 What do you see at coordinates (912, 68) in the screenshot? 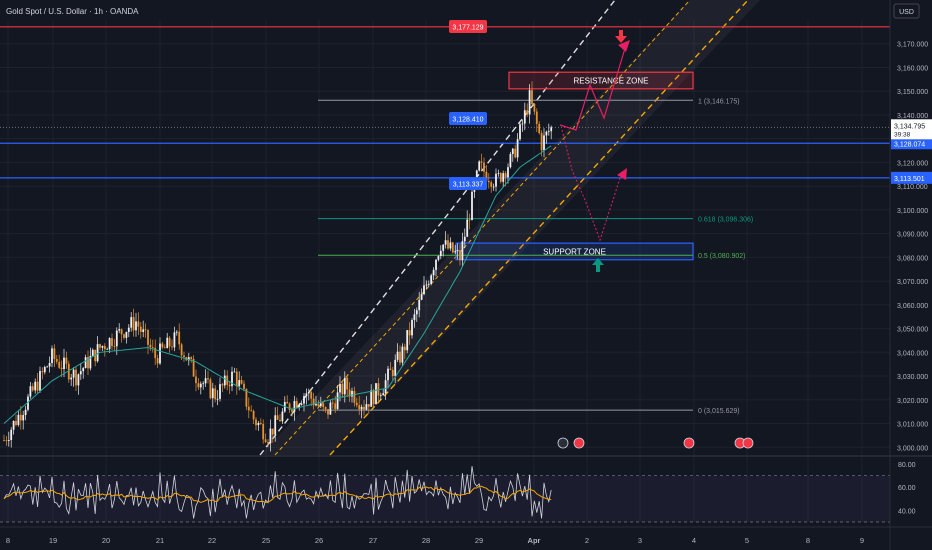
I see `price-tick-label: 3,160.000` at bounding box center [912, 68].